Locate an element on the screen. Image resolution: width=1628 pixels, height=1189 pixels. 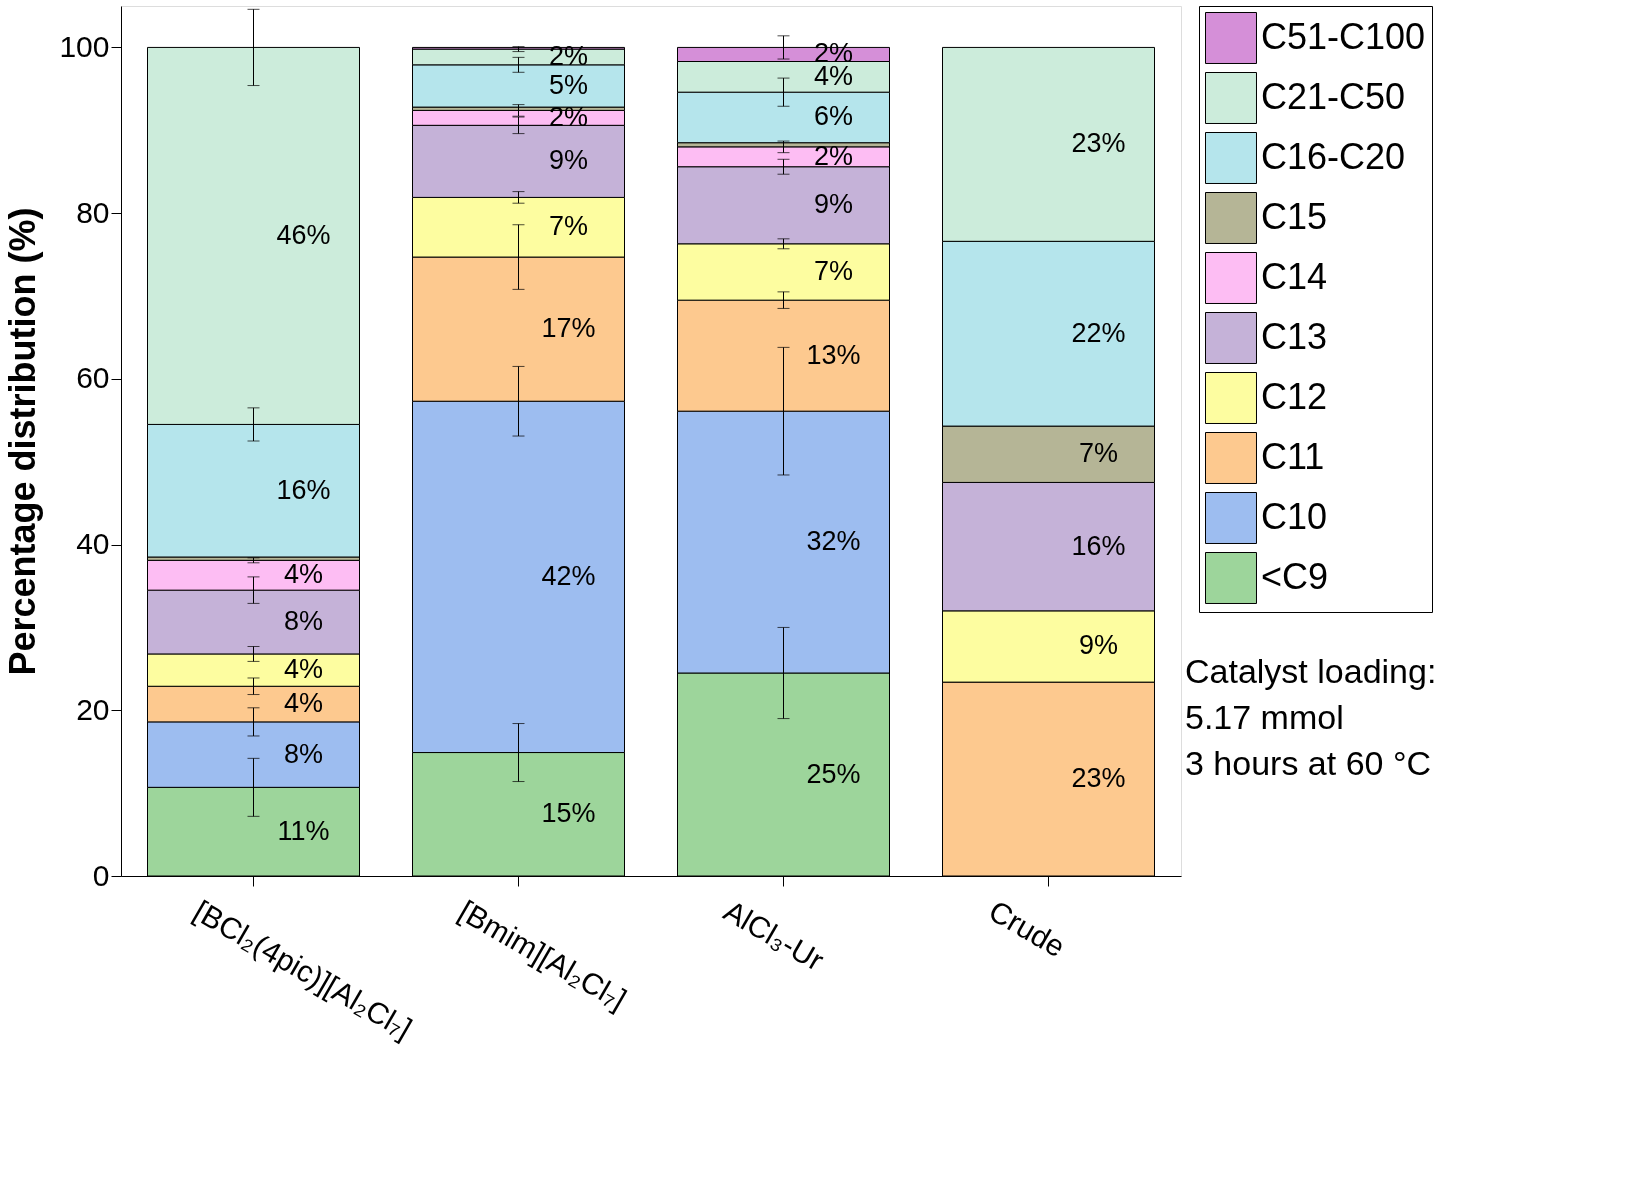
y-tick-label: 100 is located at coordinates (84, 46).